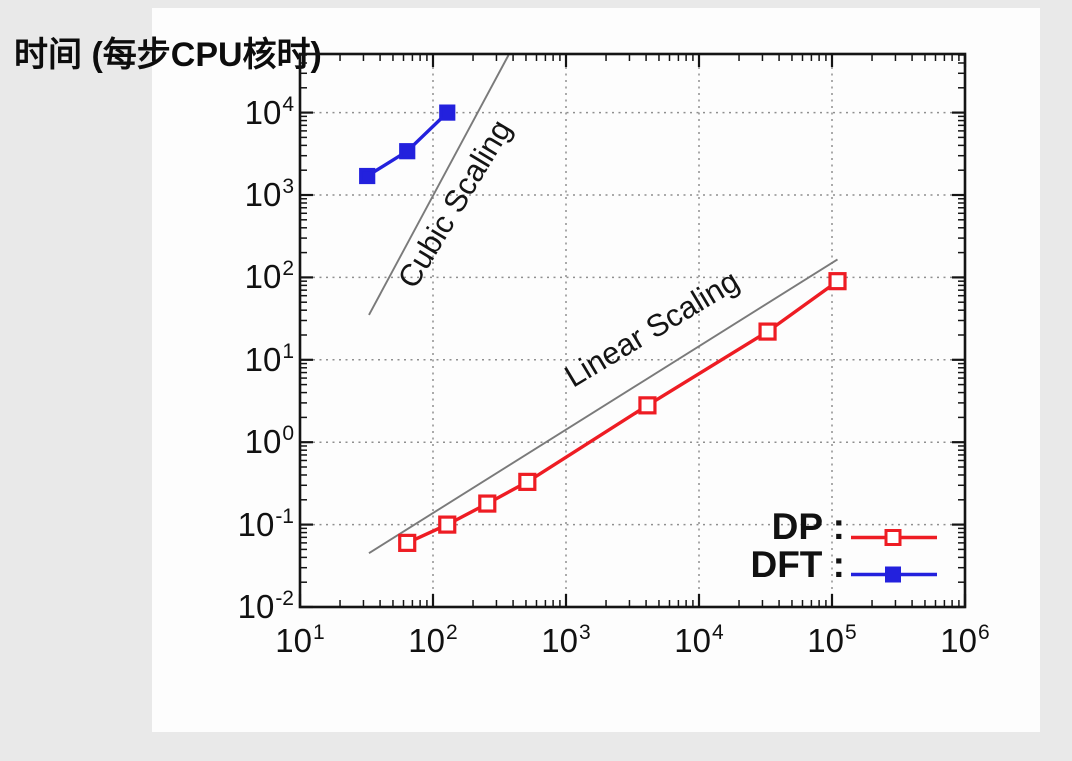 The width and height of the screenshot is (1072, 761). I want to click on legend-dft-label: DFT :, so click(797, 564).